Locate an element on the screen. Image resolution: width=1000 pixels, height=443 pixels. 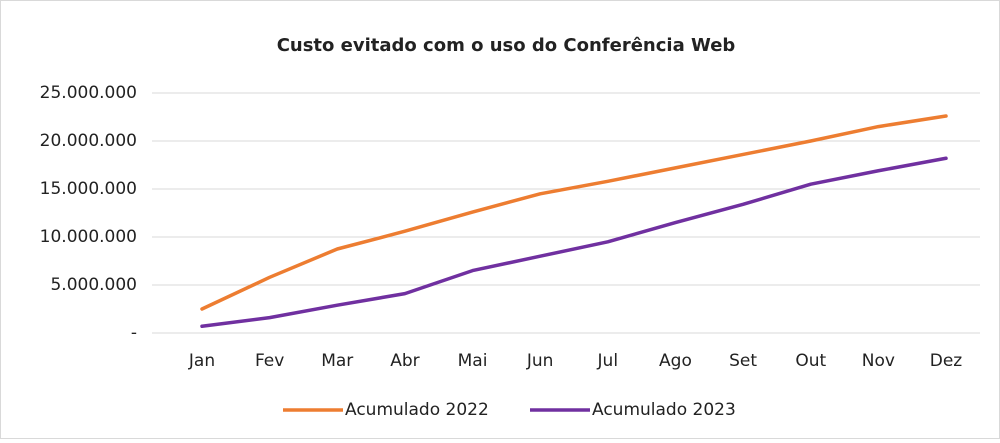
x-tick-label: Jan is located at coordinates (201, 361).